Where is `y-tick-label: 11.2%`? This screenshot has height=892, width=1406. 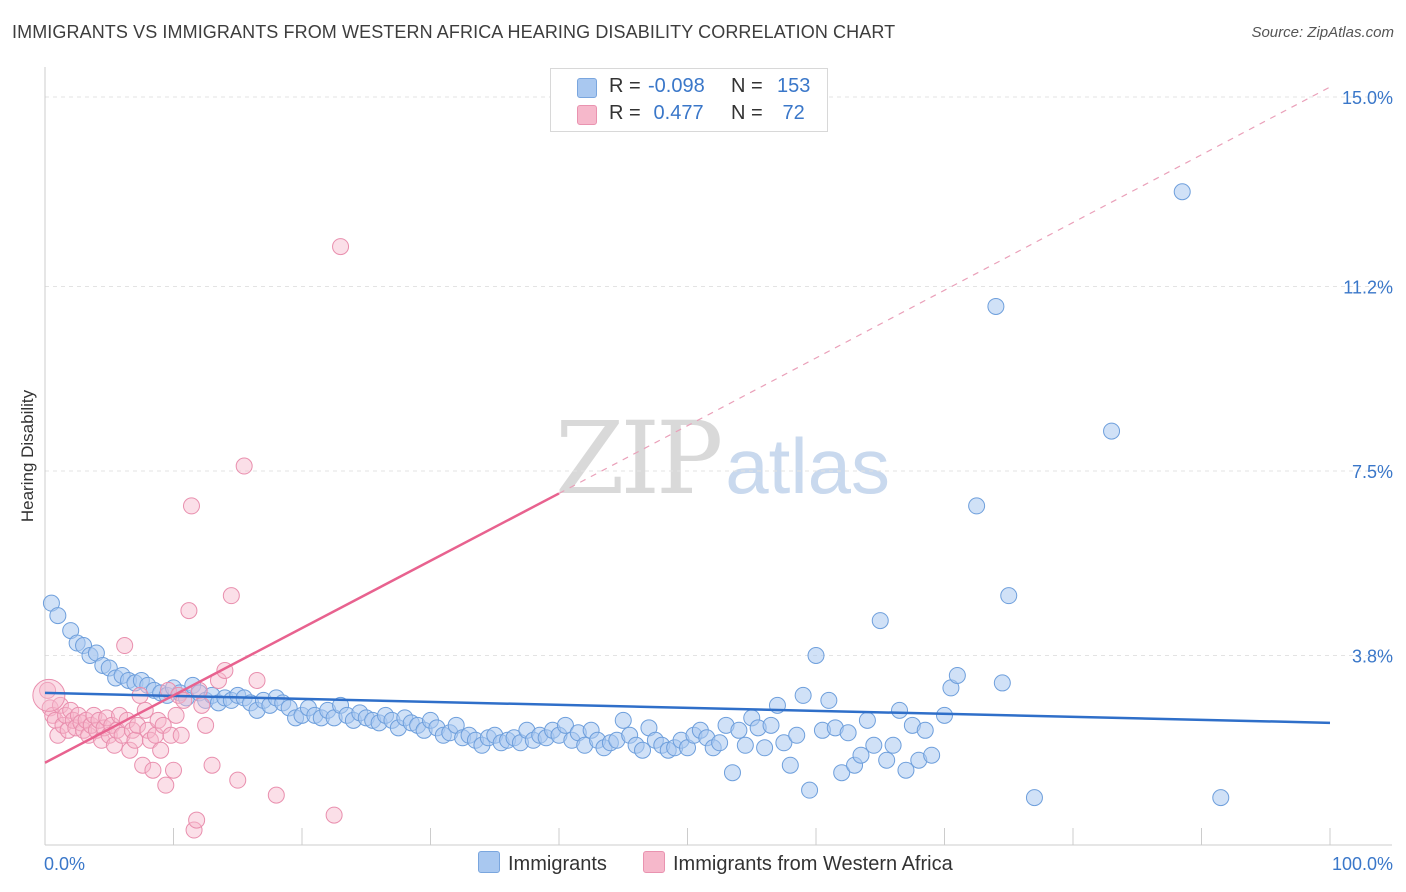 y-tick-label: 11.2% is located at coordinates (1368, 287).